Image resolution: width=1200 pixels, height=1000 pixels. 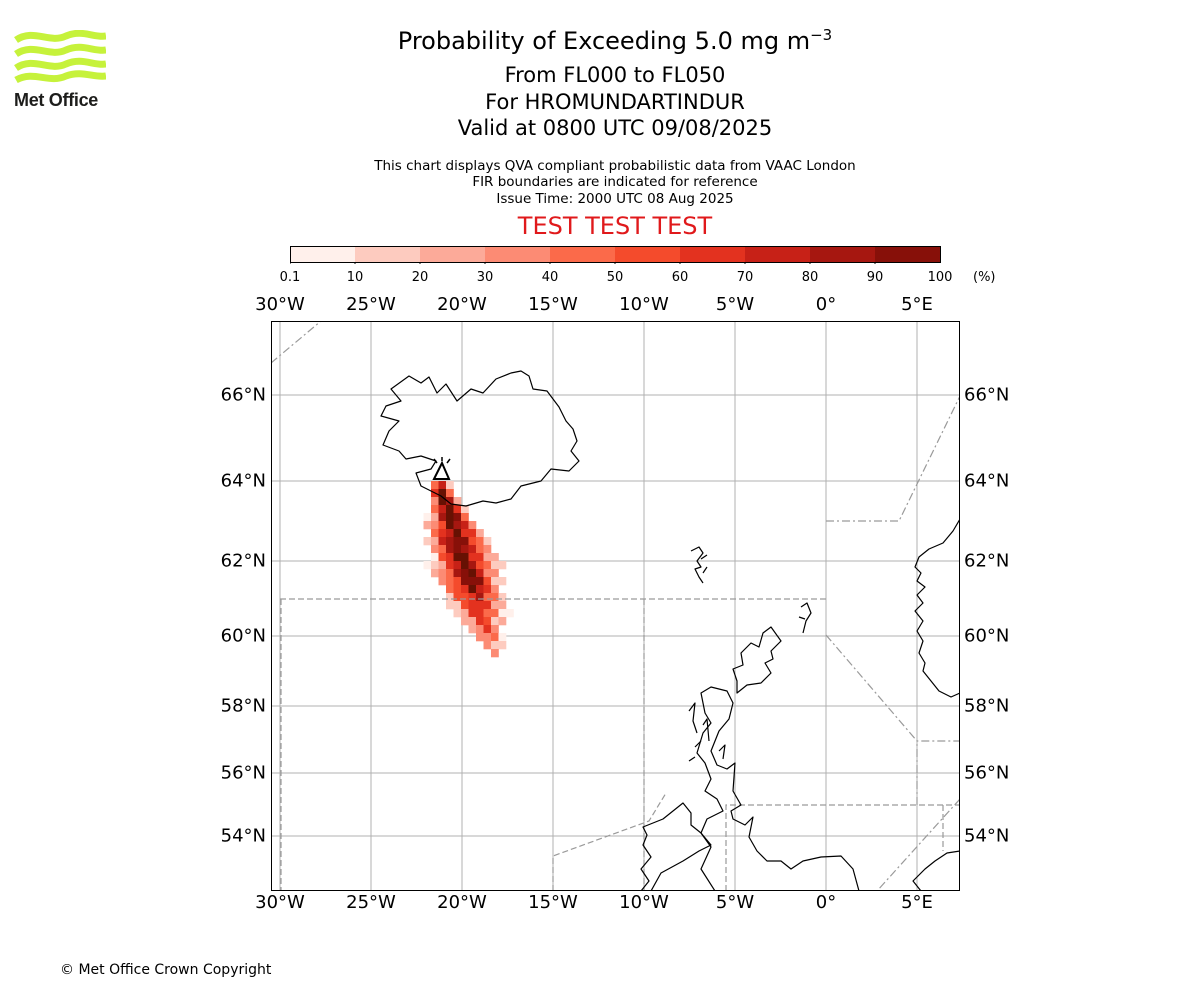 What do you see at coordinates (485, 277) in the screenshot?
I see `colorbar-tick-label: 30` at bounding box center [485, 277].